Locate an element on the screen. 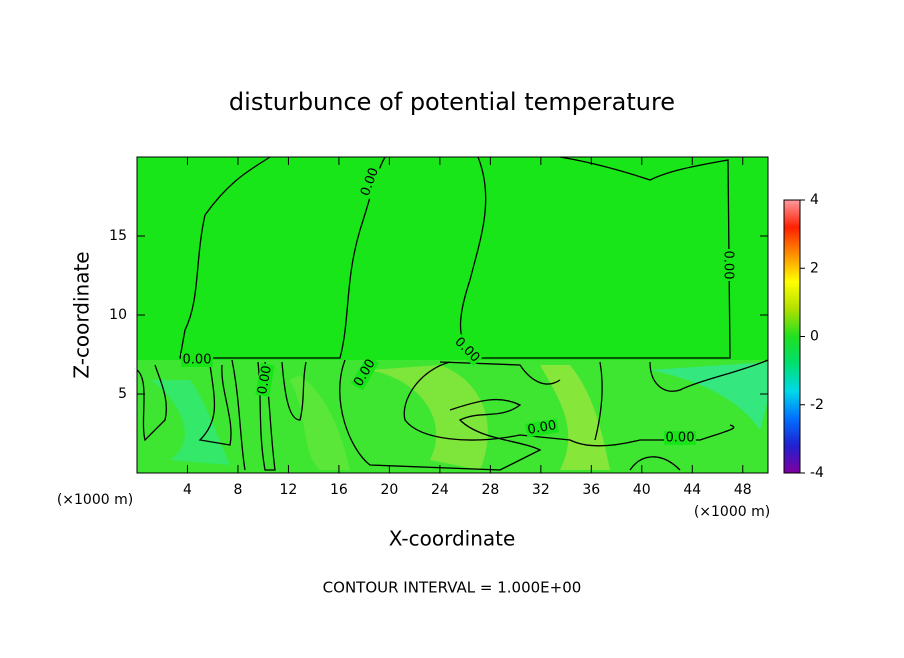 The width and height of the screenshot is (904, 658). x-tick-label: 8 is located at coordinates (237, 490).